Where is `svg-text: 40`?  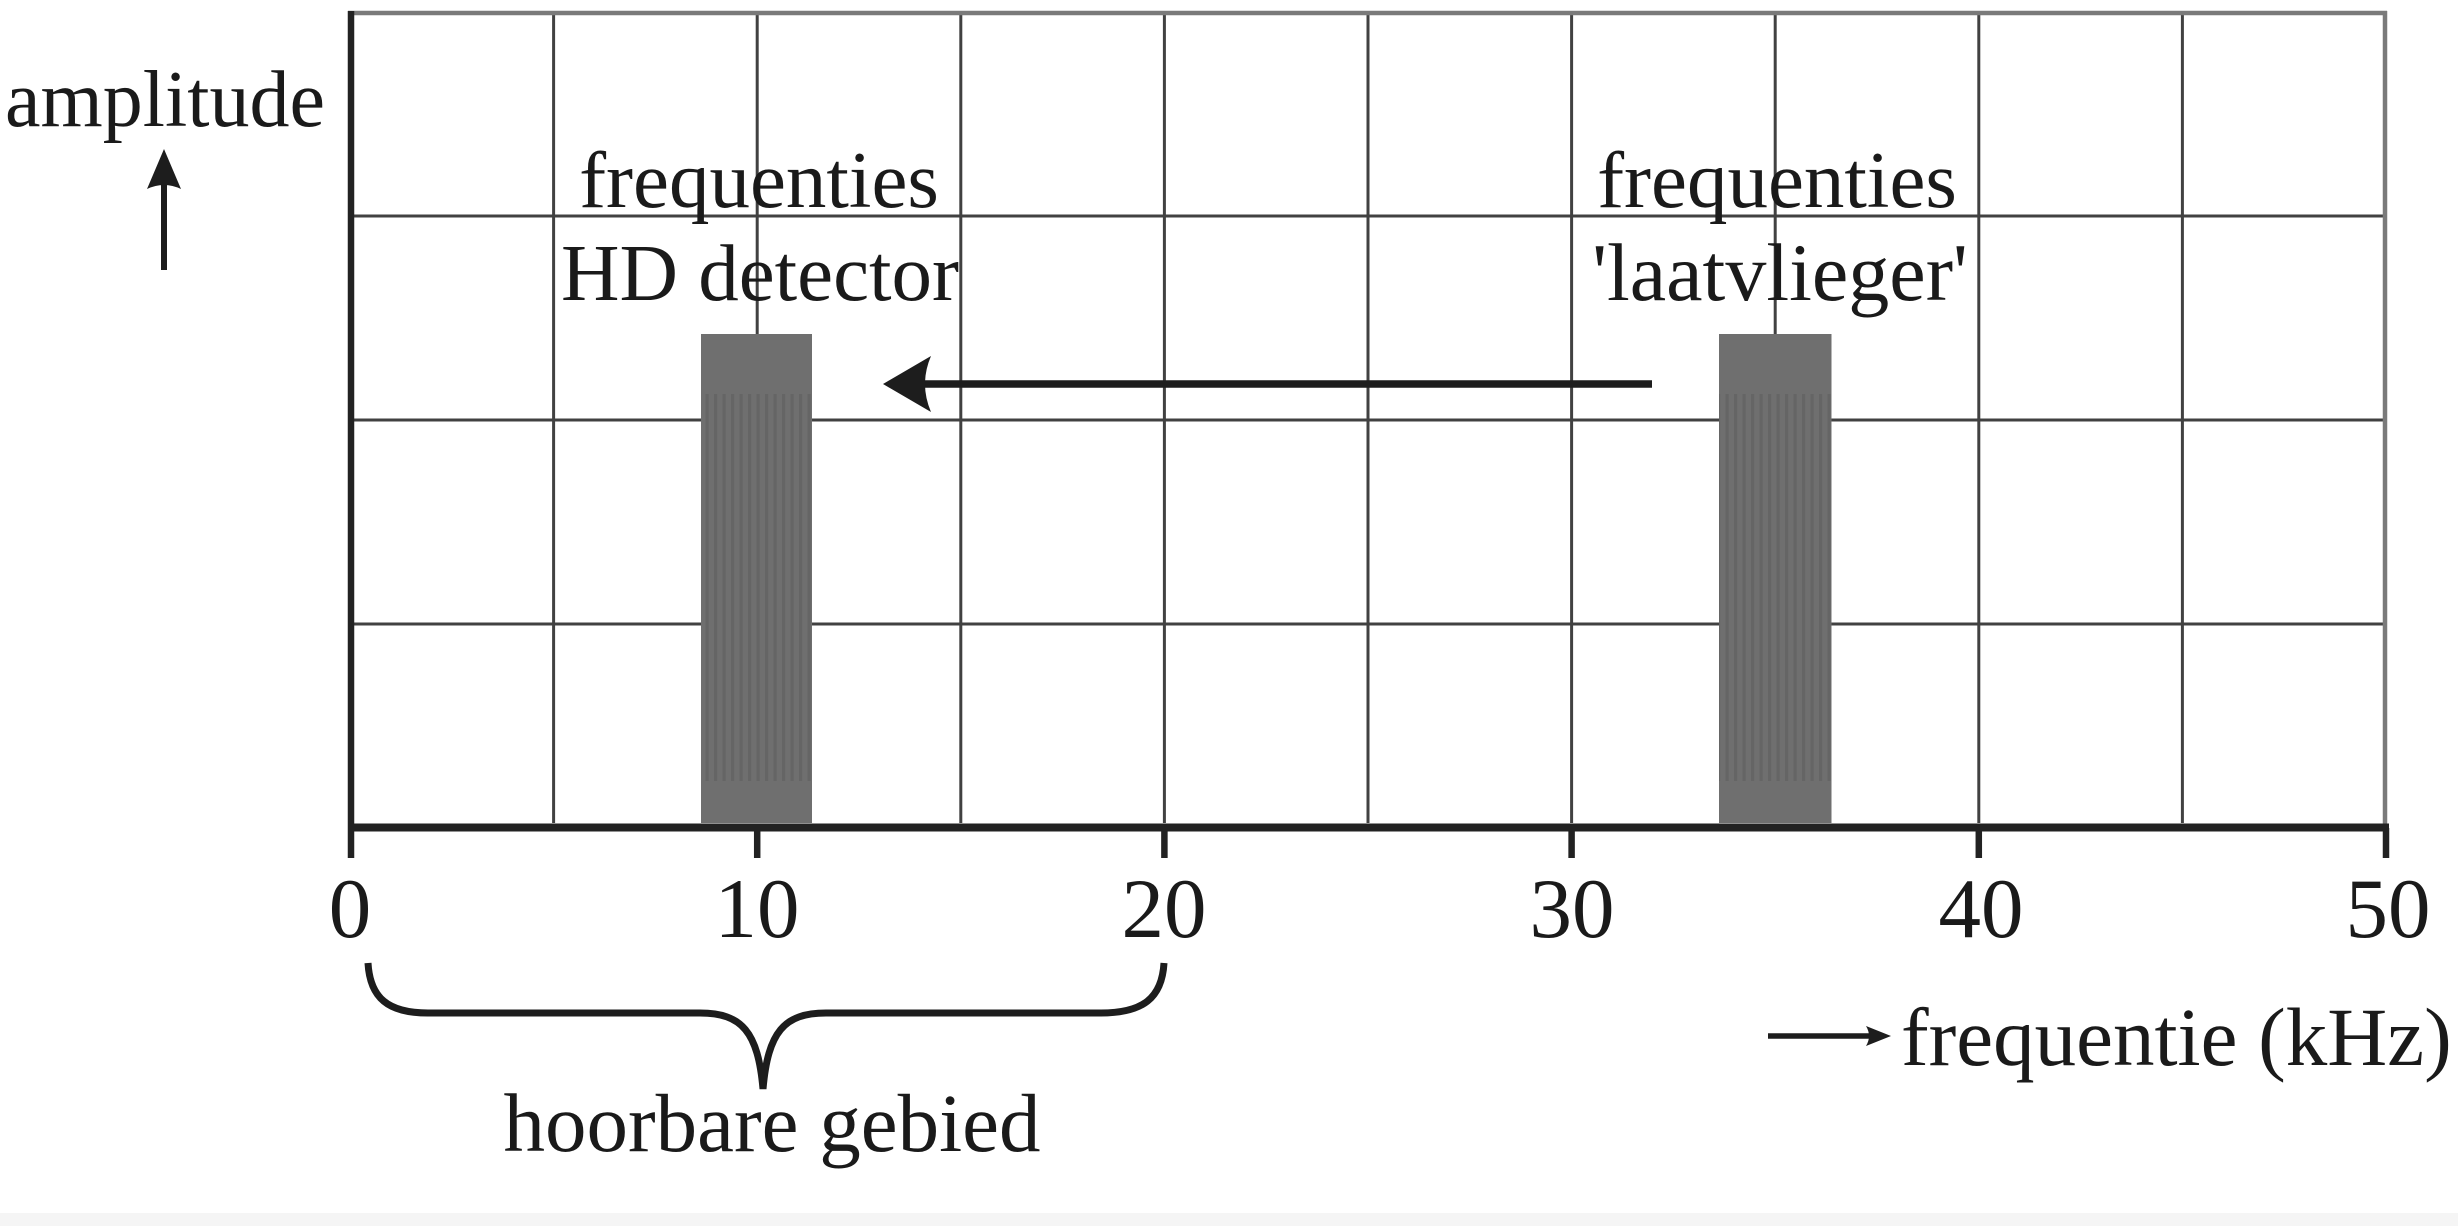
svg-text: 40 is located at coordinates (1981, 909).